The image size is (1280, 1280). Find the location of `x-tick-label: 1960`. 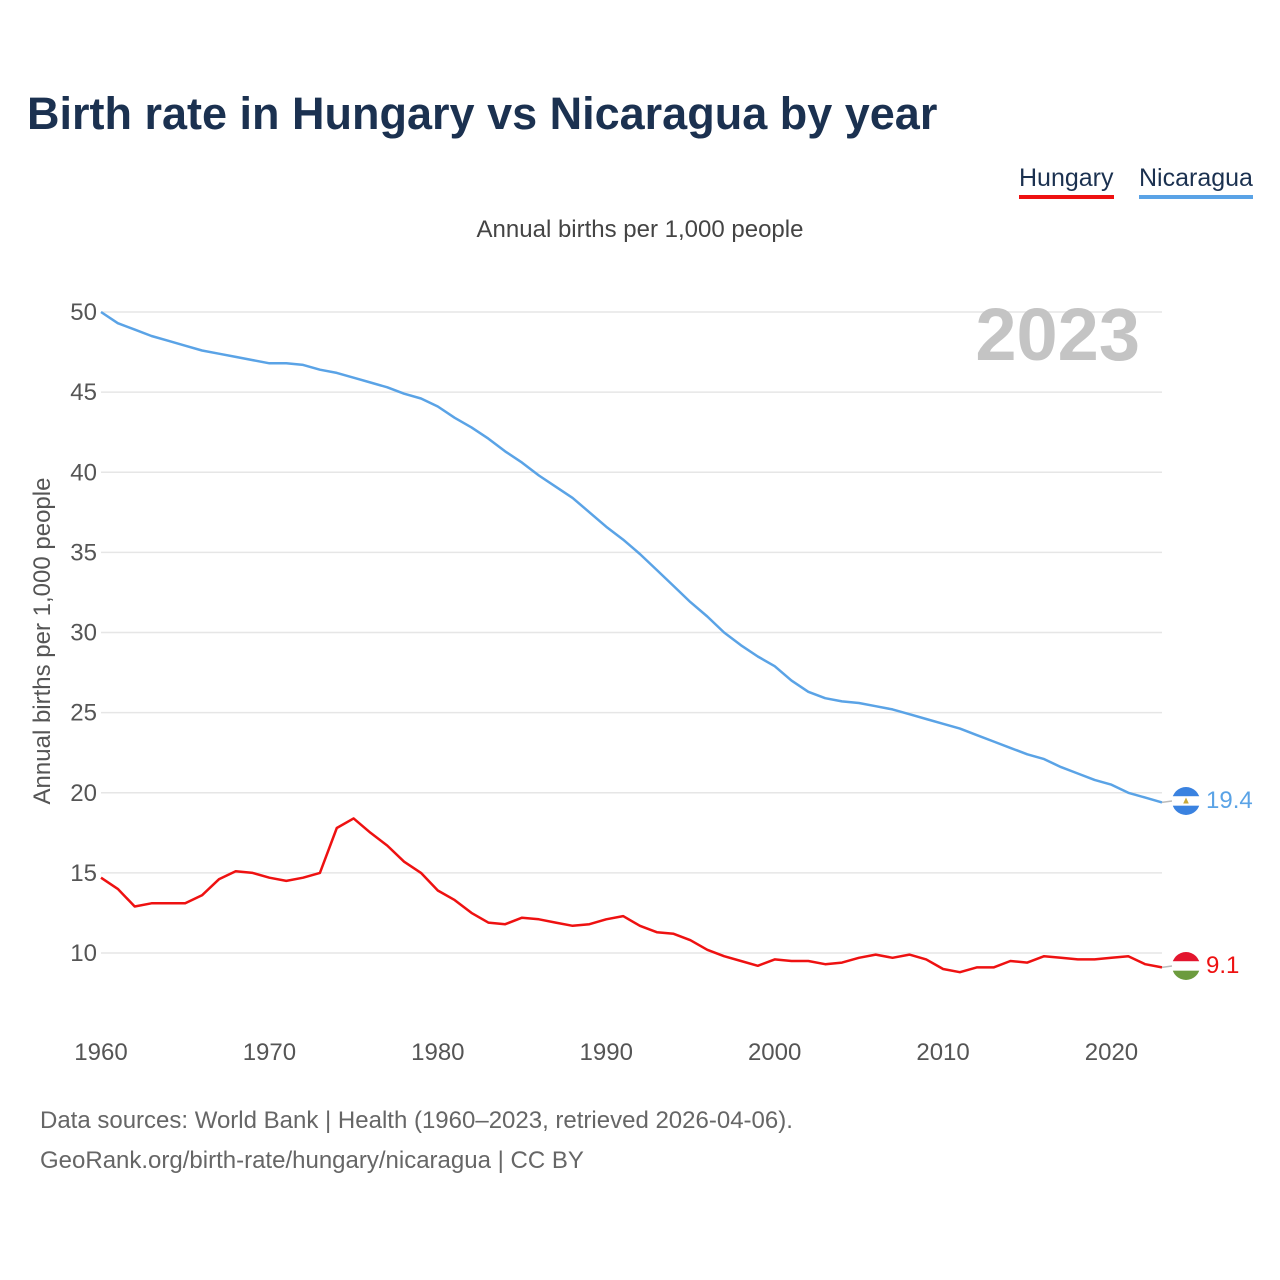

x-tick-label: 1960 is located at coordinates (100, 1052).